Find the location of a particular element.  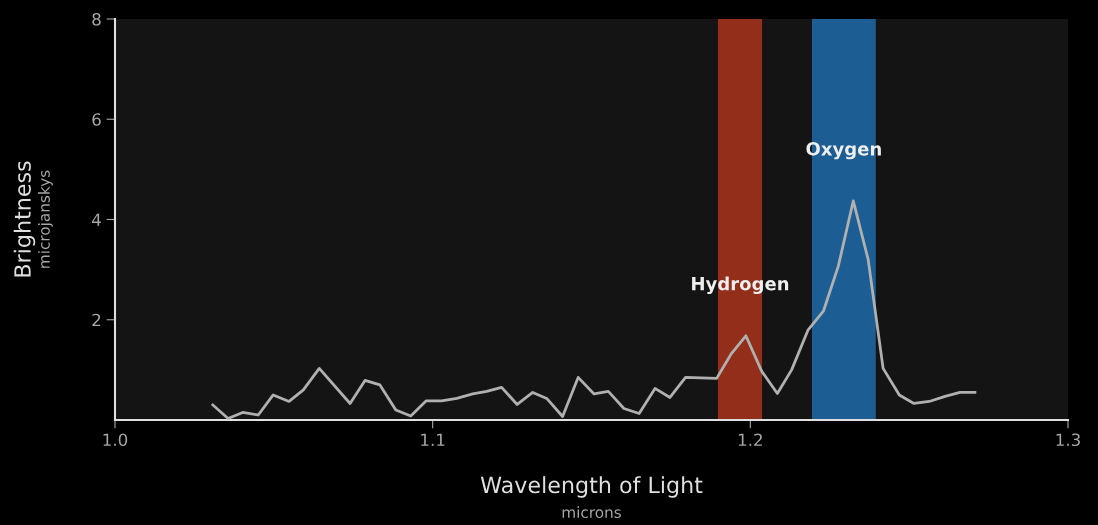

y-tick-label: 6 is located at coordinates (96, 119).